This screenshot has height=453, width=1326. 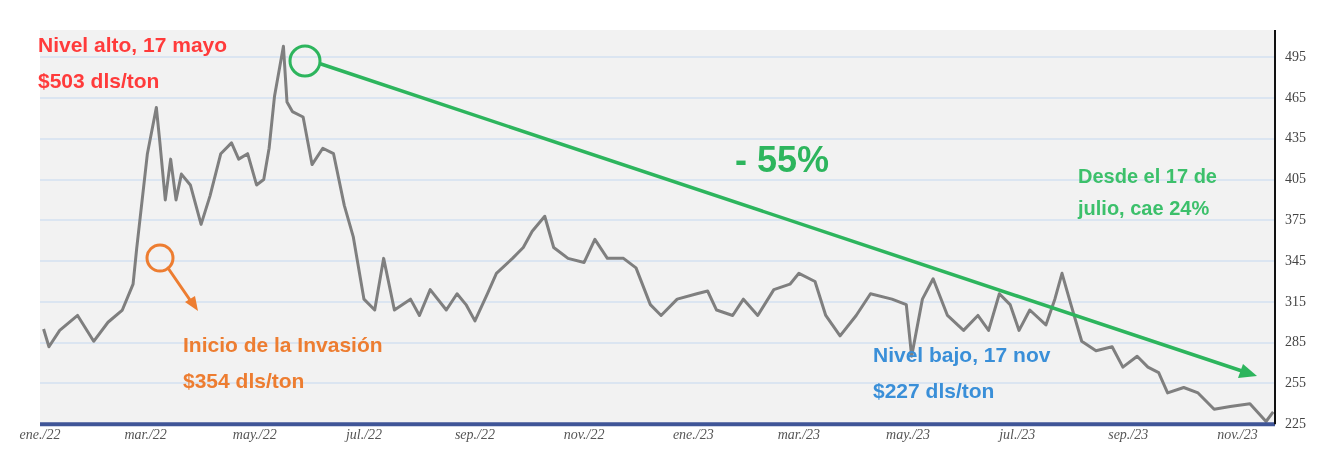 I want to click on y-tick-label: 285, so click(x=1295, y=342).